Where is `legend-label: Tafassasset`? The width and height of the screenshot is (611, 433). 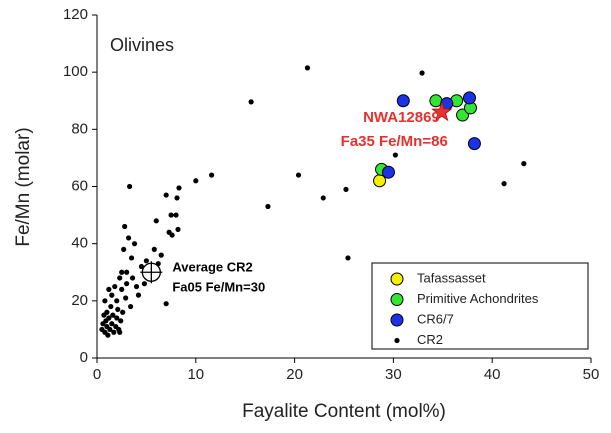
legend-label: Tafassasset is located at coordinates (451, 277).